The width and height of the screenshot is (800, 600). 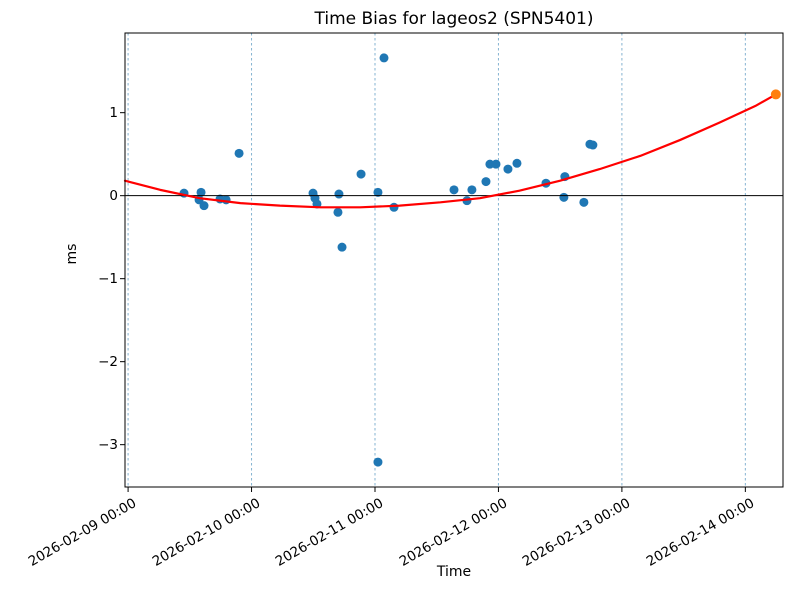 I want to click on chart-title: Time Bias for lageos2 (SPN5401), so click(x=454, y=19).